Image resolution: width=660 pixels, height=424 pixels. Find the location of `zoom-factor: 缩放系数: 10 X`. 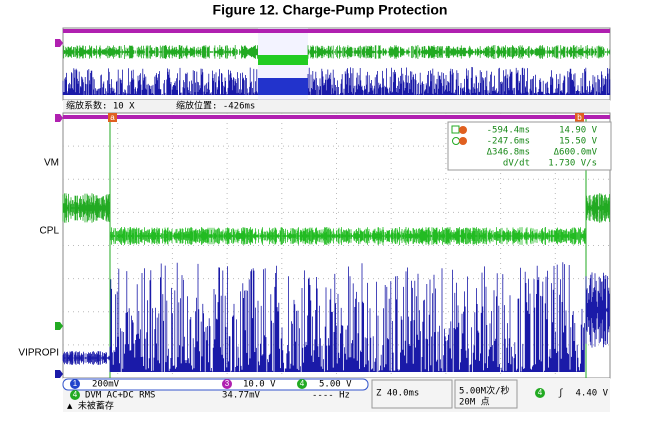

zoom-factor: 缩放系数: 10 X is located at coordinates (100, 106).